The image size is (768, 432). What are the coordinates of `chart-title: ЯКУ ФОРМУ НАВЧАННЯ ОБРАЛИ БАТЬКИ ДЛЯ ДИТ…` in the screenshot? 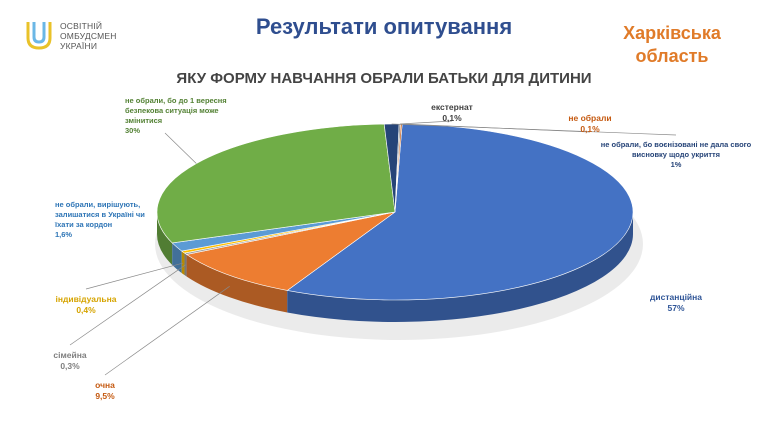 It's located at (384, 78).